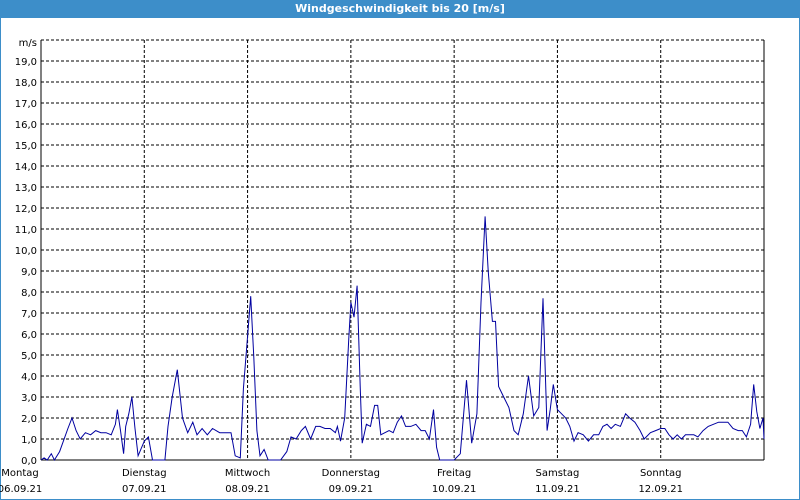 The image size is (800, 500). I want to click on chart-title: Windgeschwindigkeit bis 20 [m/s], so click(400, 9).